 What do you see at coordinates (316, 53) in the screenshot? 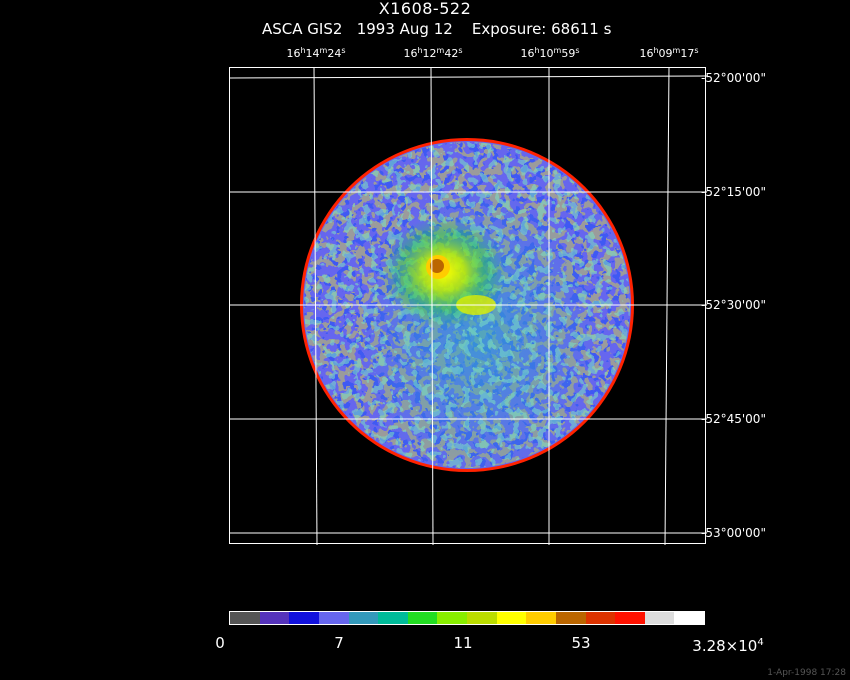
I see `ra-tick-label-1: 16h14m24s` at bounding box center [316, 53].